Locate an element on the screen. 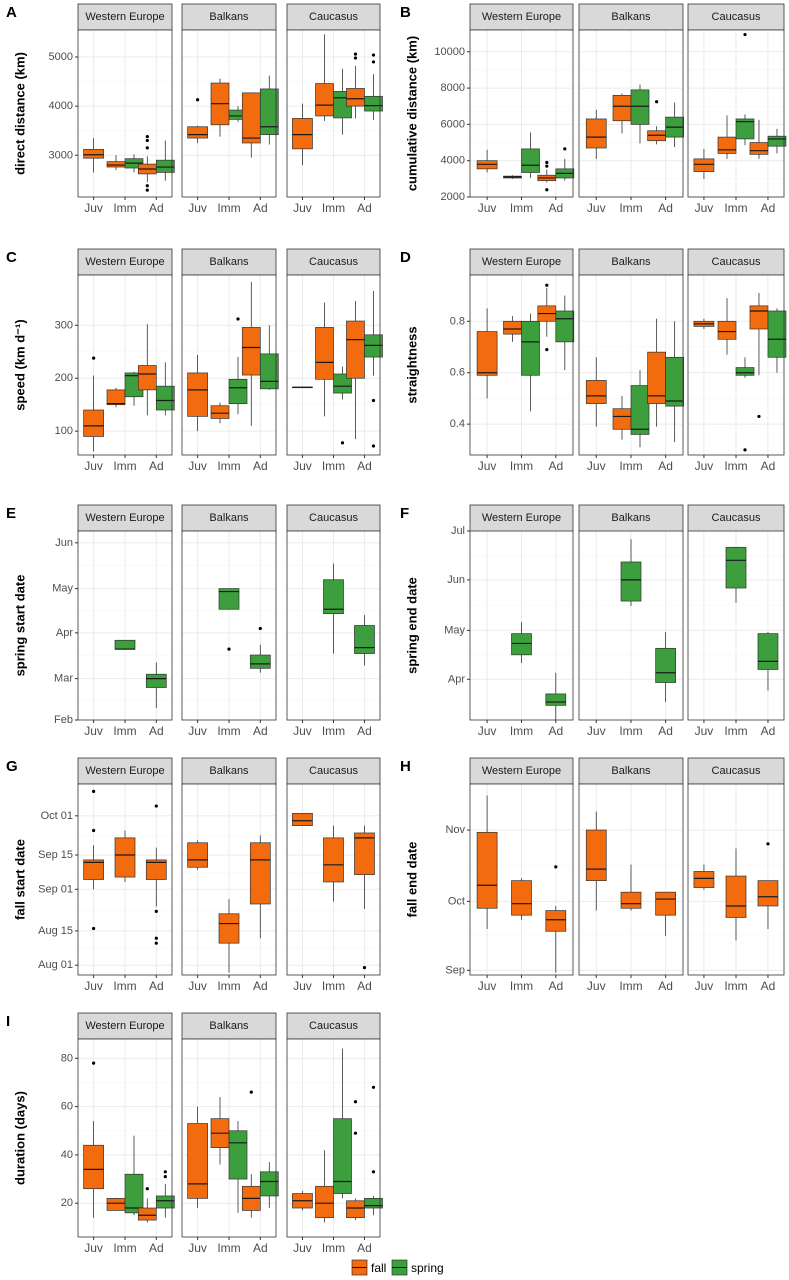 This screenshot has height=1280, width=789. y-tick-label: May is located at coordinates (62, 589).